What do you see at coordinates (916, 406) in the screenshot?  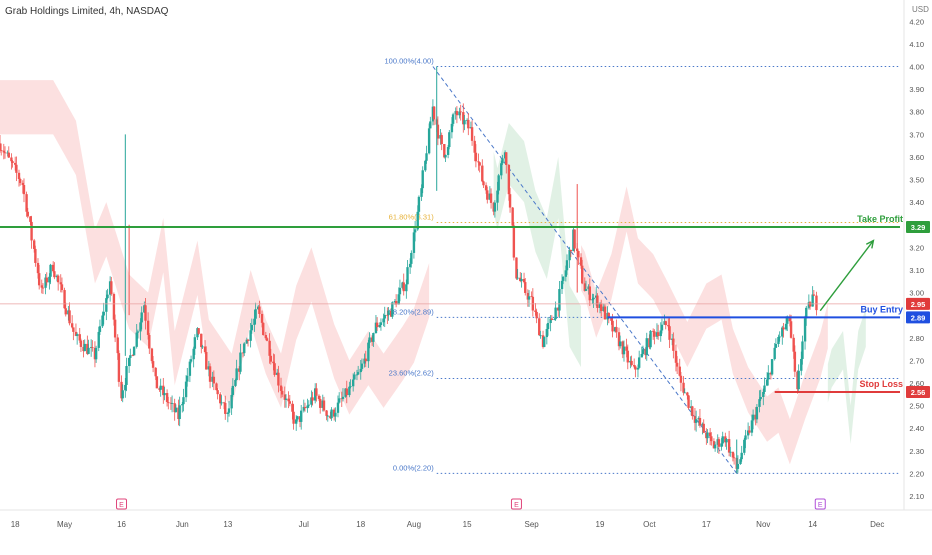 I see `price-tick-17: 2.50` at bounding box center [916, 406].